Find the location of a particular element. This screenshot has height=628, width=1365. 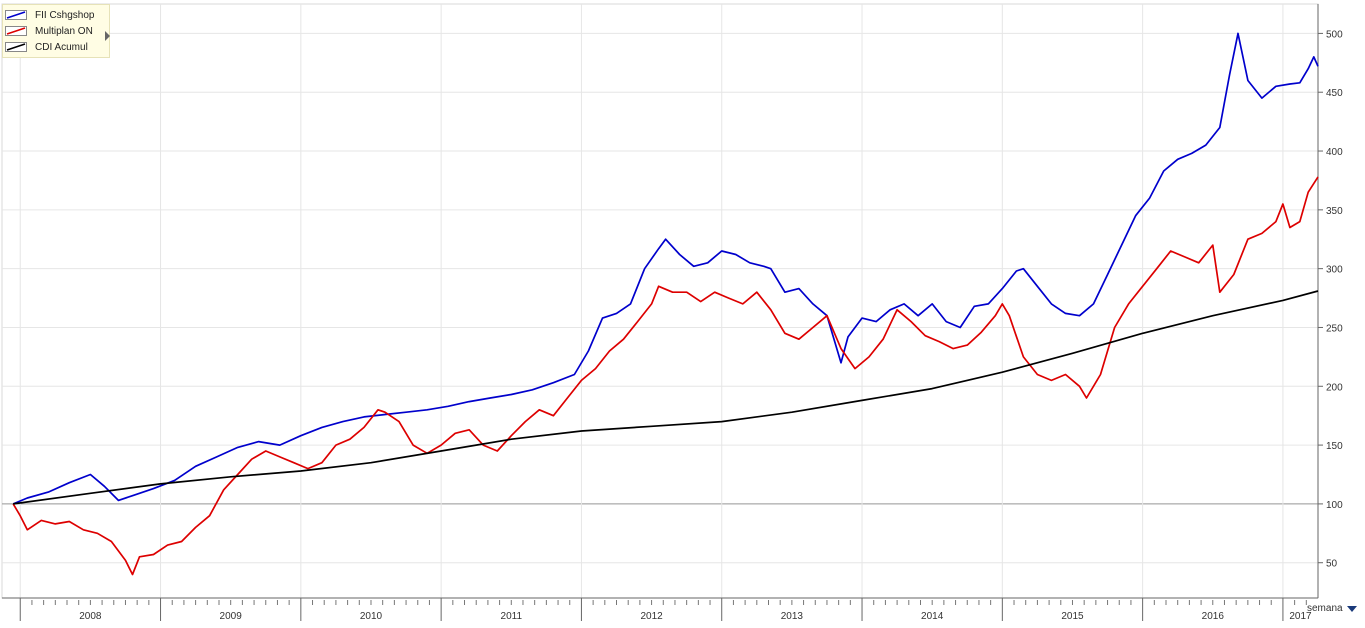

x-tick-label: 2014 is located at coordinates (932, 616).